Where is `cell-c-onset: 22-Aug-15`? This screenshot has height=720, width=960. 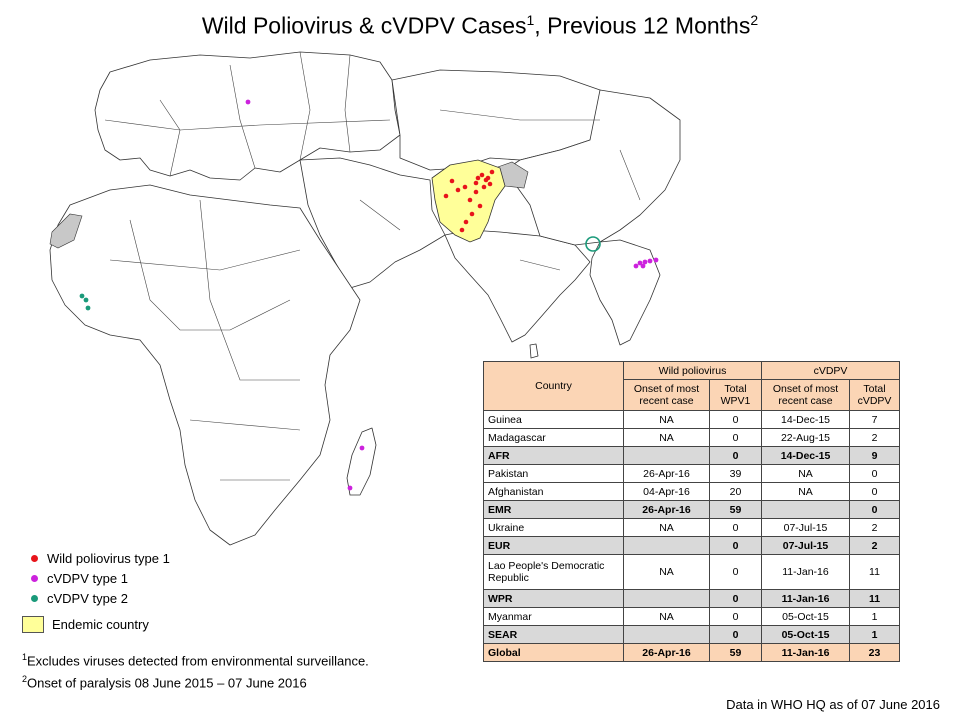 cell-c-onset: 22-Aug-15 is located at coordinates (805, 437).